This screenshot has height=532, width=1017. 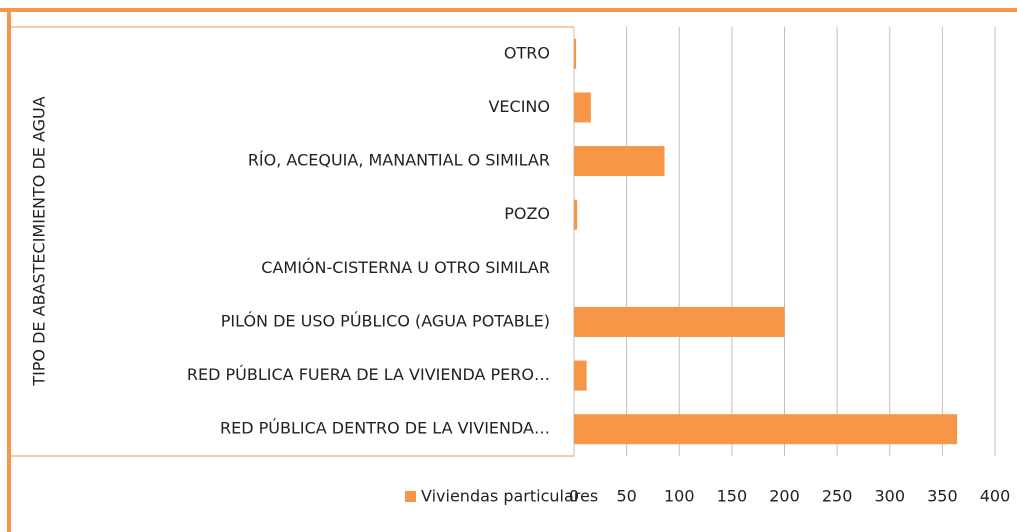 I want to click on legend-swatch, so click(x=410, y=496).